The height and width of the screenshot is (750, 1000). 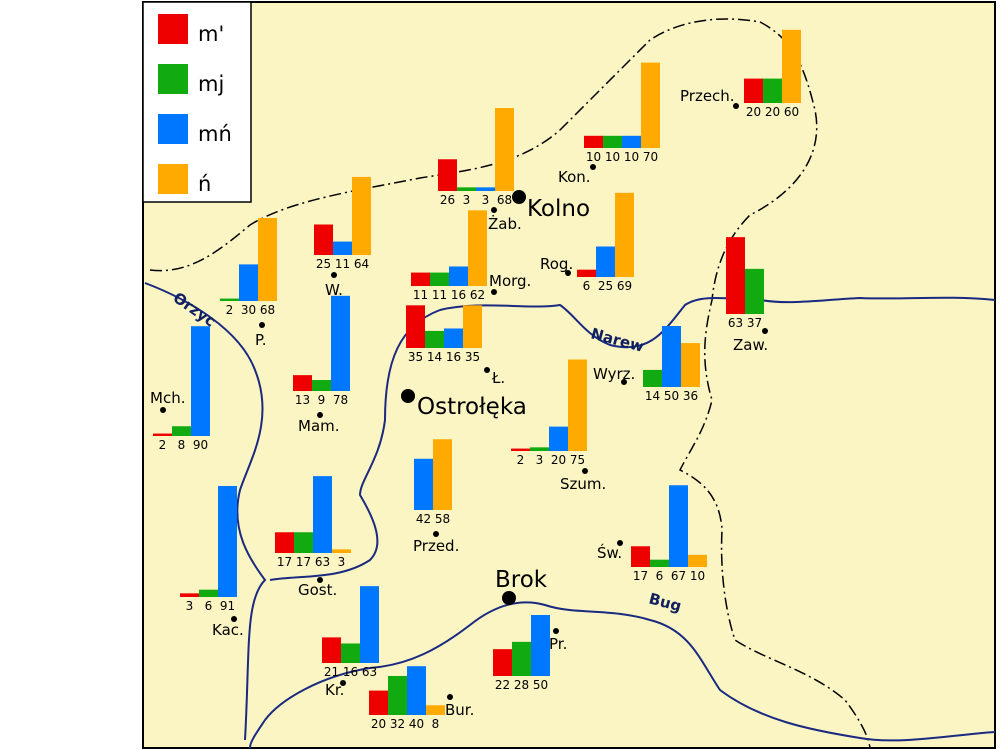 What do you see at coordinates (583, 484) in the screenshot?
I see `place-label: Szum.` at bounding box center [583, 484].